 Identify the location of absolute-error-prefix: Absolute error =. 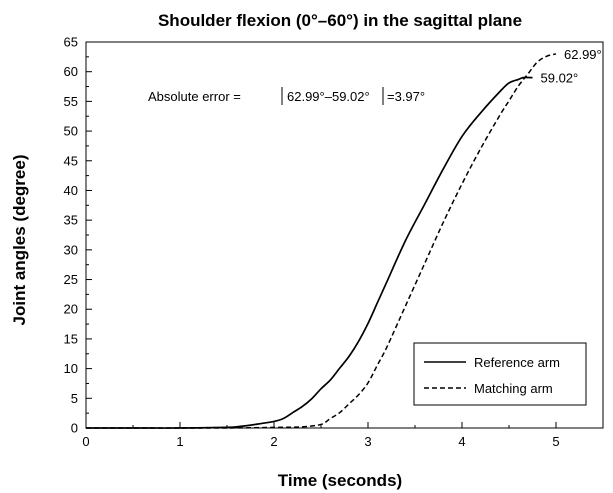
(194, 96).